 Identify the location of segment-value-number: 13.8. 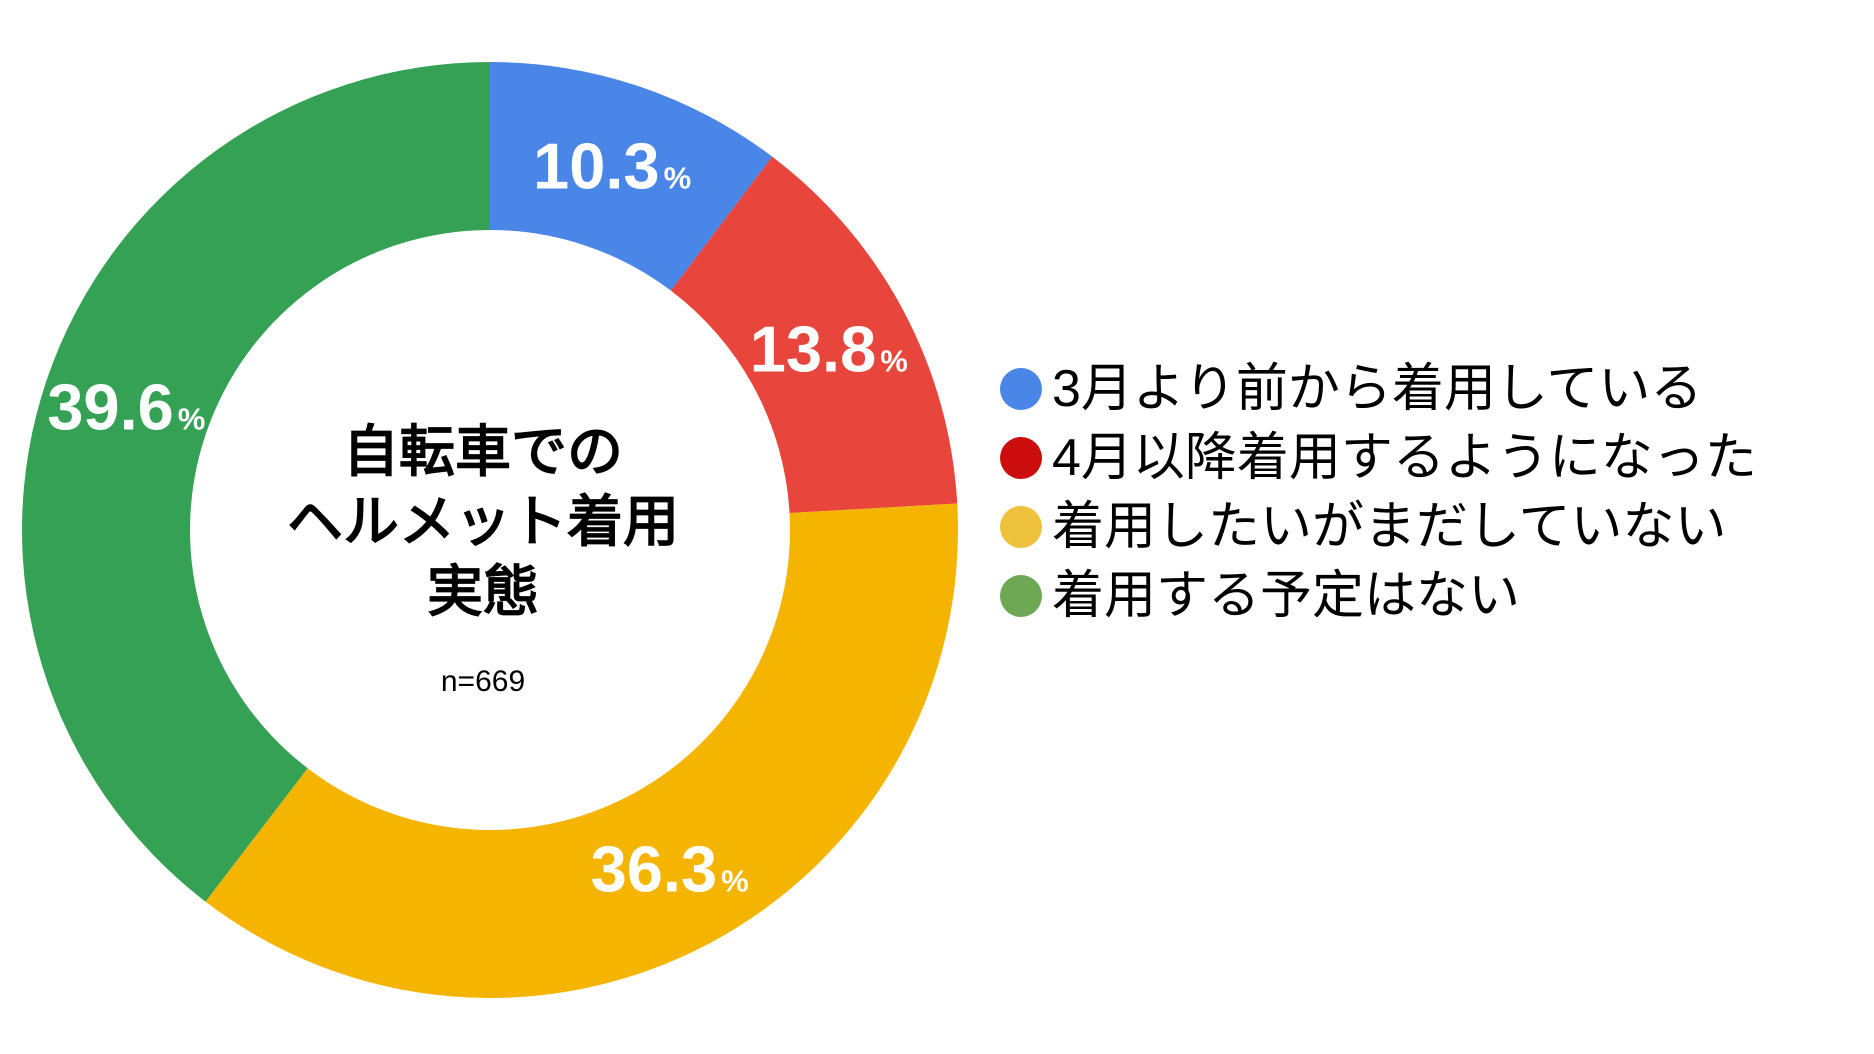
(813, 349).